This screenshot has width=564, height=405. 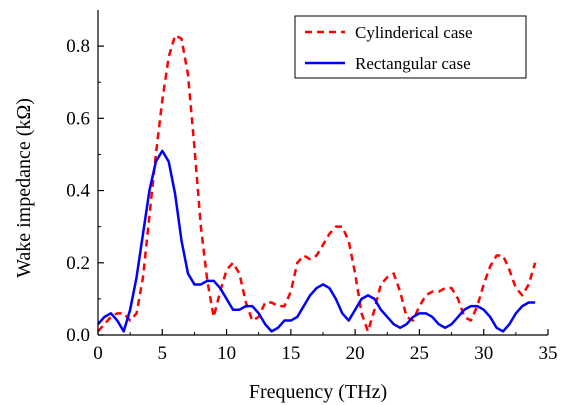 I want to click on x-tick-label: 0, so click(x=98, y=353).